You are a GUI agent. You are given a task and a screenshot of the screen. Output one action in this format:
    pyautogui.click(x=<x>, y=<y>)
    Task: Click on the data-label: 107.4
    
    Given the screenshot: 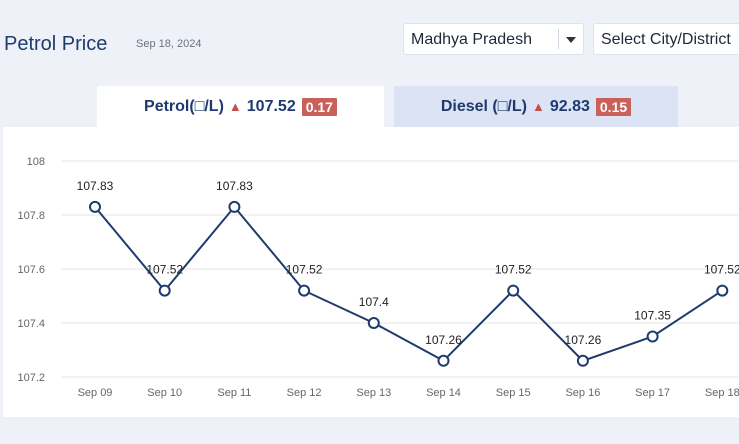 What is the action you would take?
    pyautogui.click(x=374, y=302)
    